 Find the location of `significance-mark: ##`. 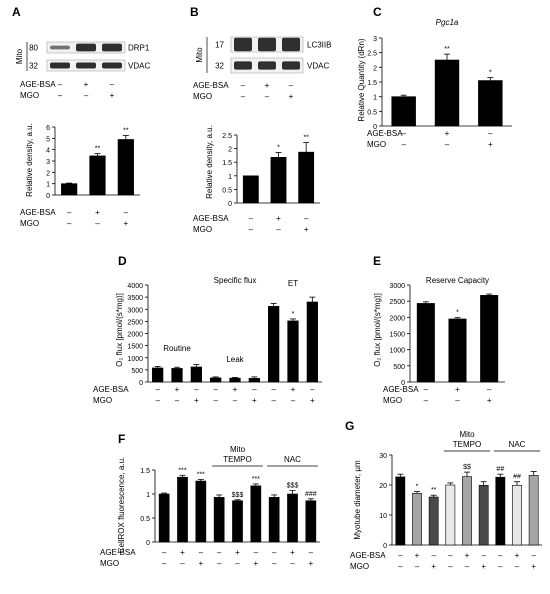

significance-mark: ## is located at coordinates (517, 477).